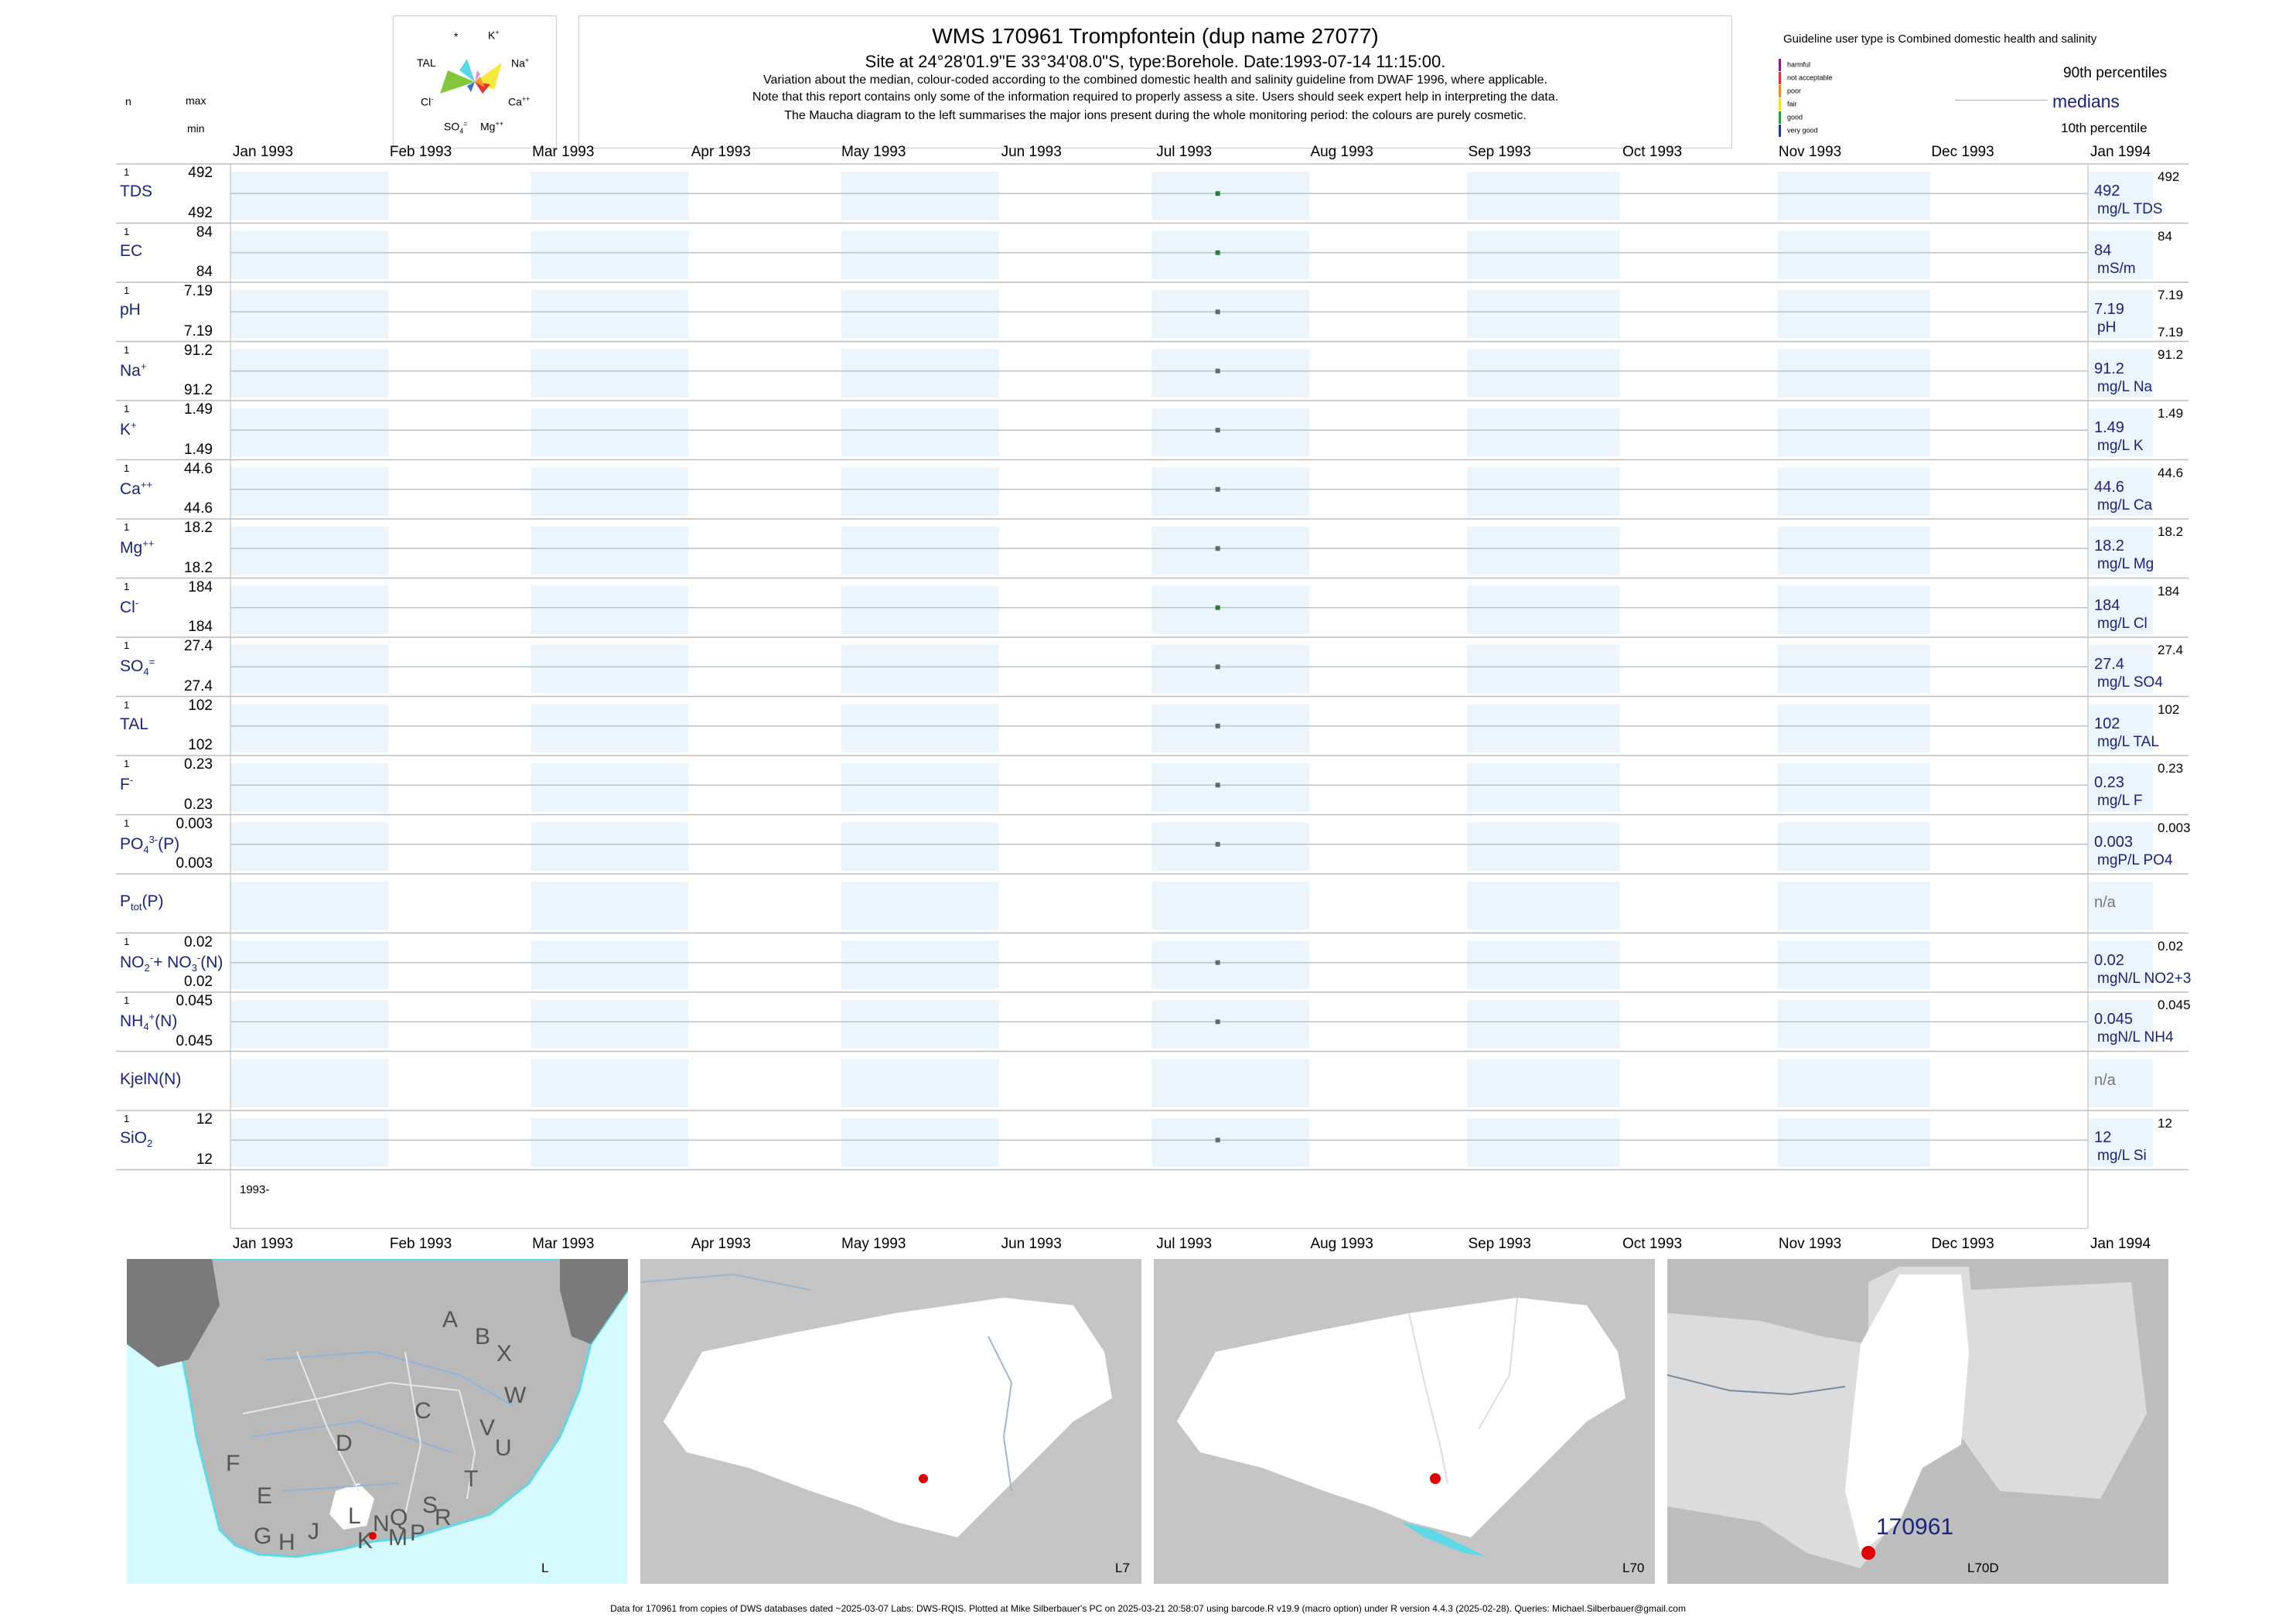 This screenshot has width=2296, height=1624. What do you see at coordinates (263, 152) in the screenshot?
I see `x-tick-label-top: Jan 1993` at bounding box center [263, 152].